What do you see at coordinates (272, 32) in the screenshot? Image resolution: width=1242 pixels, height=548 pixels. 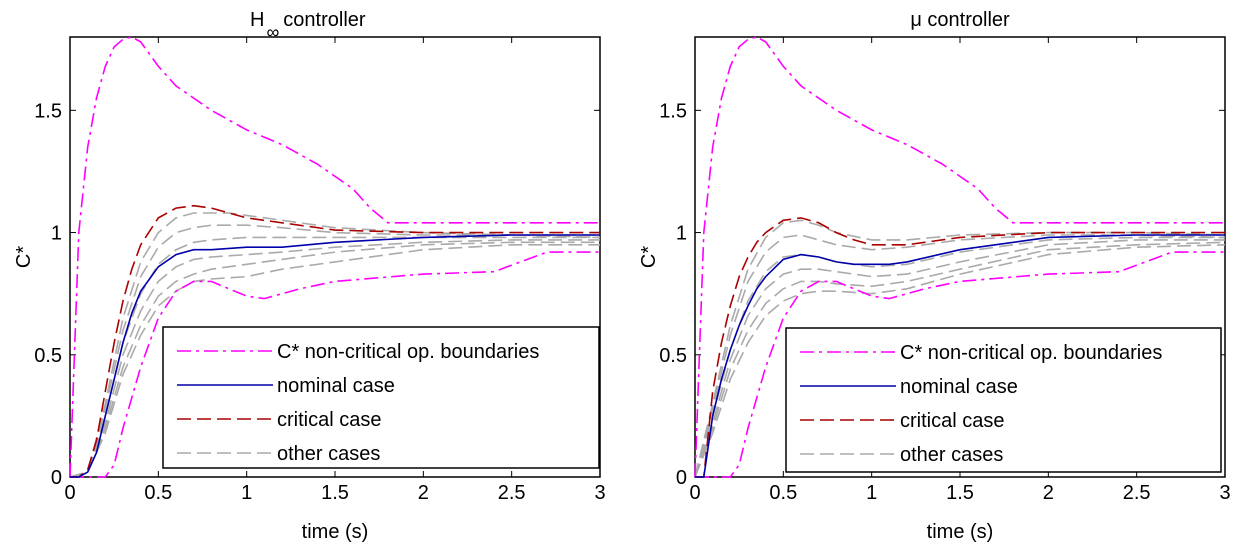 I see `title-sub: ∞` at bounding box center [272, 32].